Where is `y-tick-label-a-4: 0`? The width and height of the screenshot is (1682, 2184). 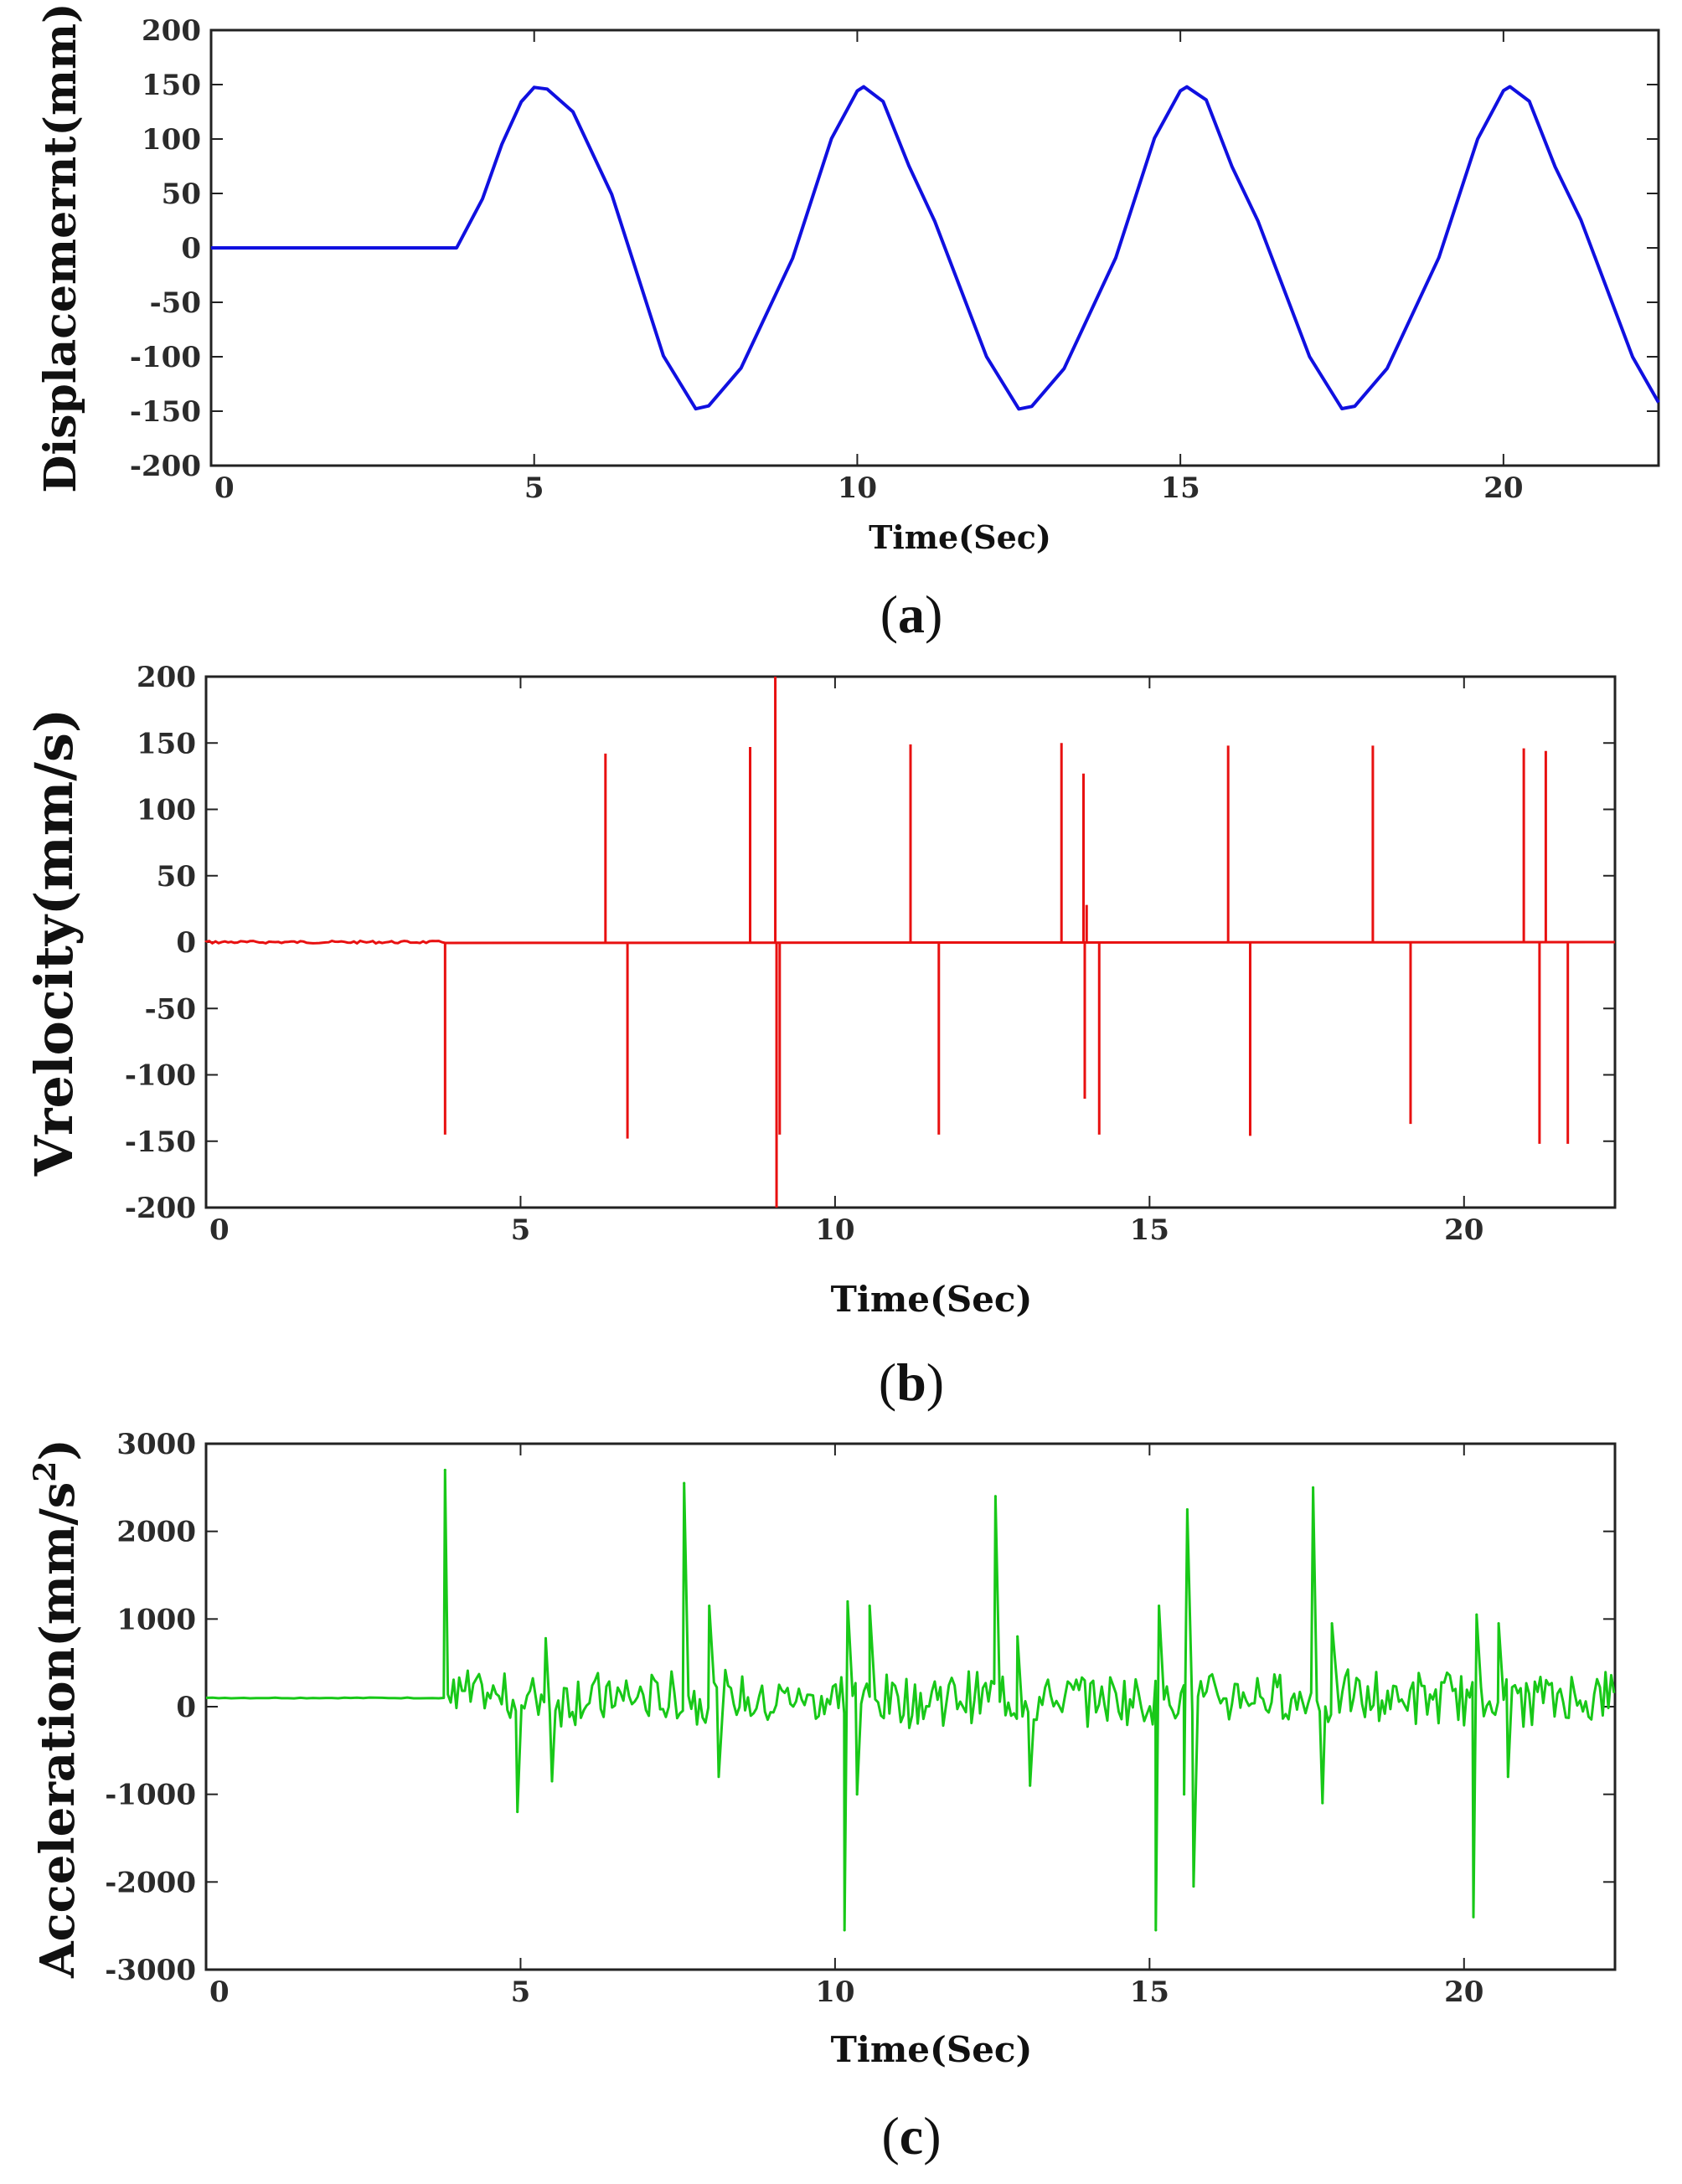 y-tick-label-a-4: 0 is located at coordinates (191, 248).